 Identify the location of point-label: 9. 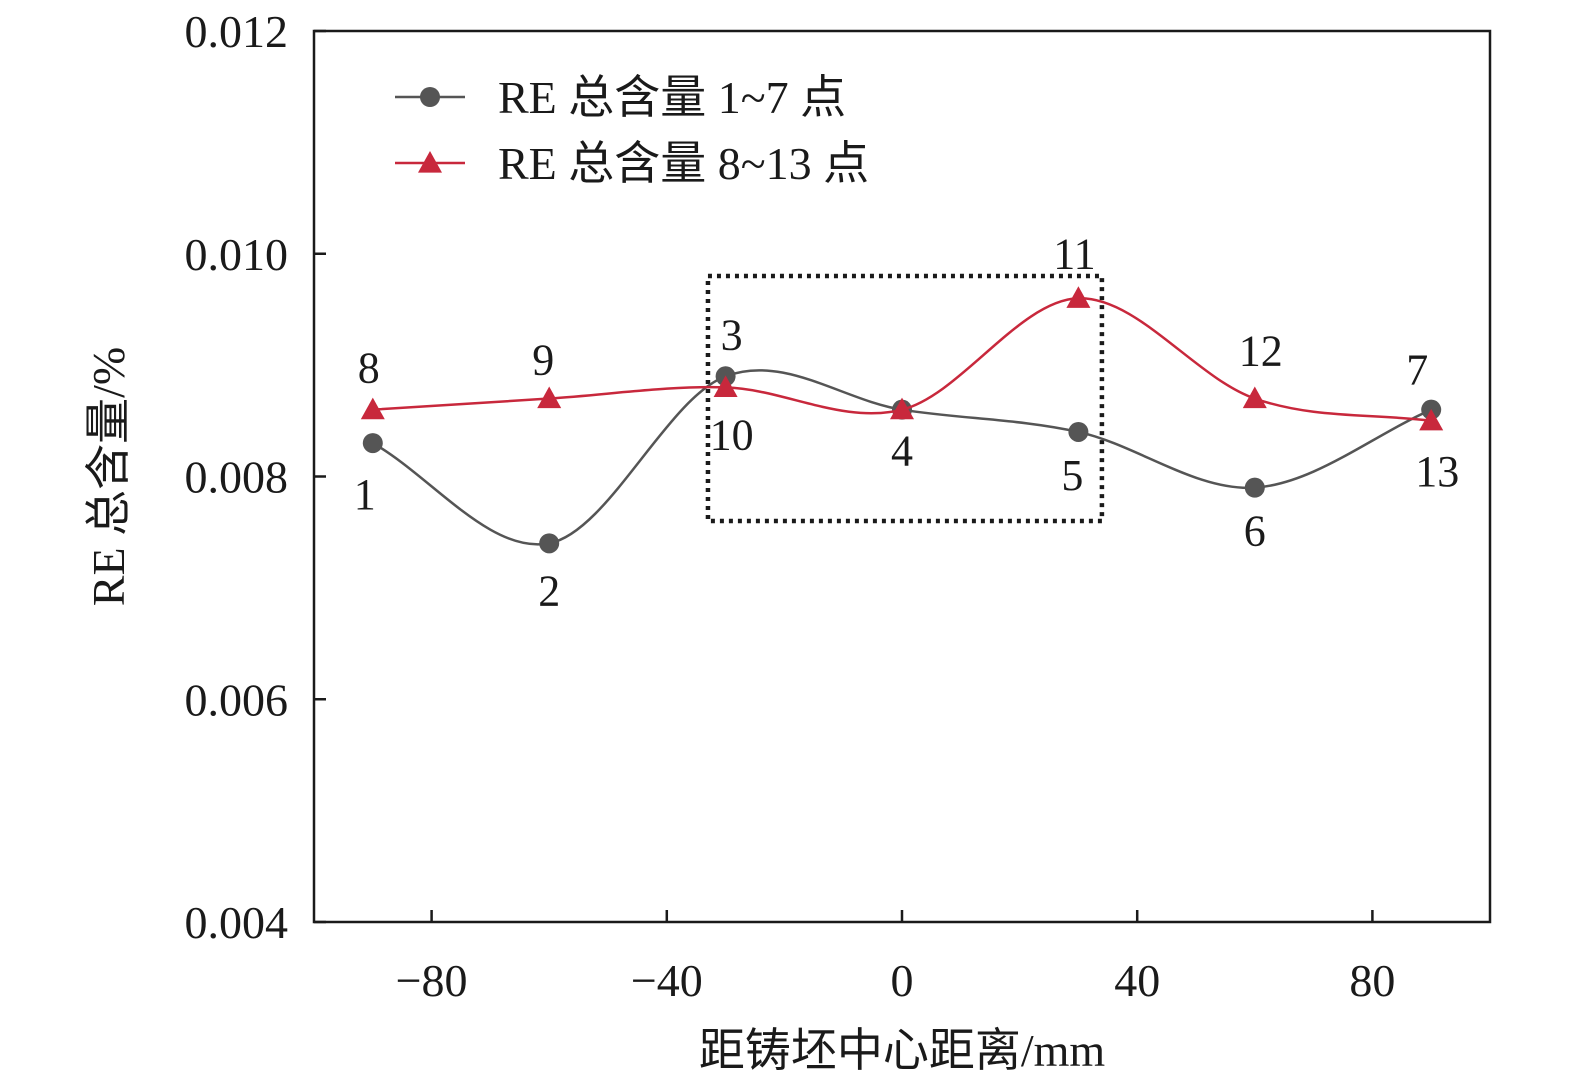
(543, 360).